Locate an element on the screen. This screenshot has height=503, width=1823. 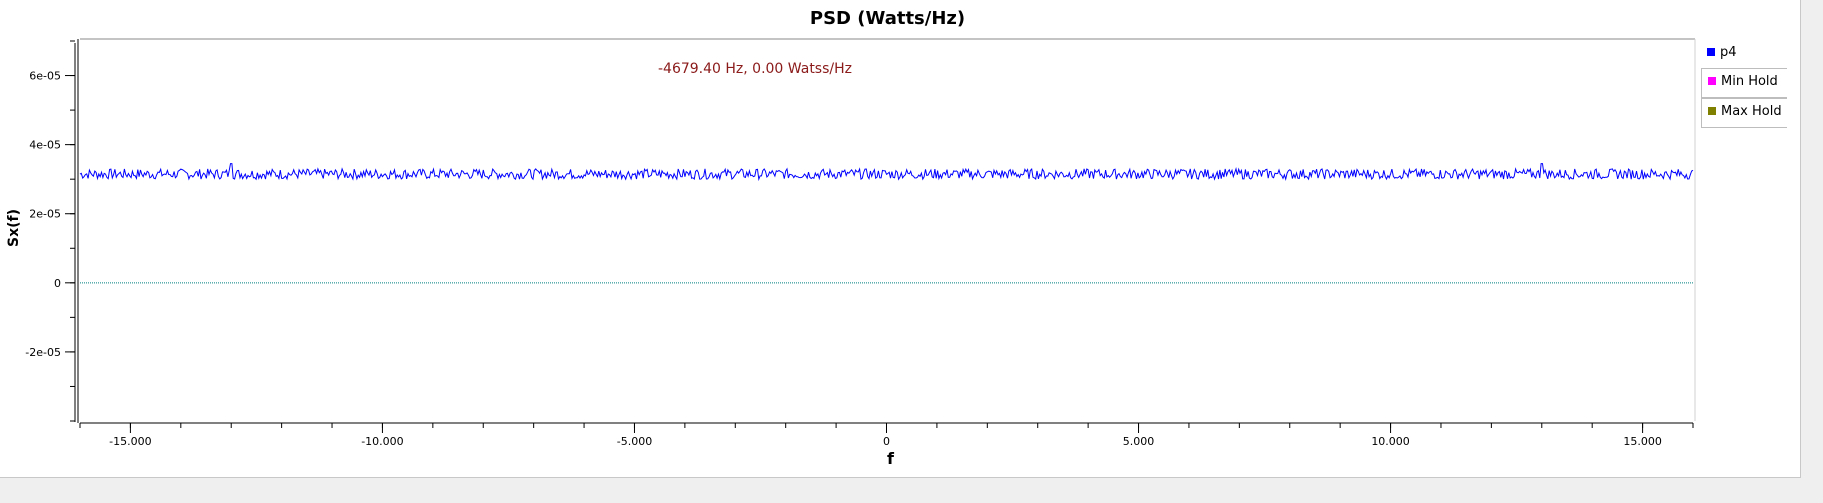
legend-label-max-hold: Max Hold is located at coordinates (1751, 111).